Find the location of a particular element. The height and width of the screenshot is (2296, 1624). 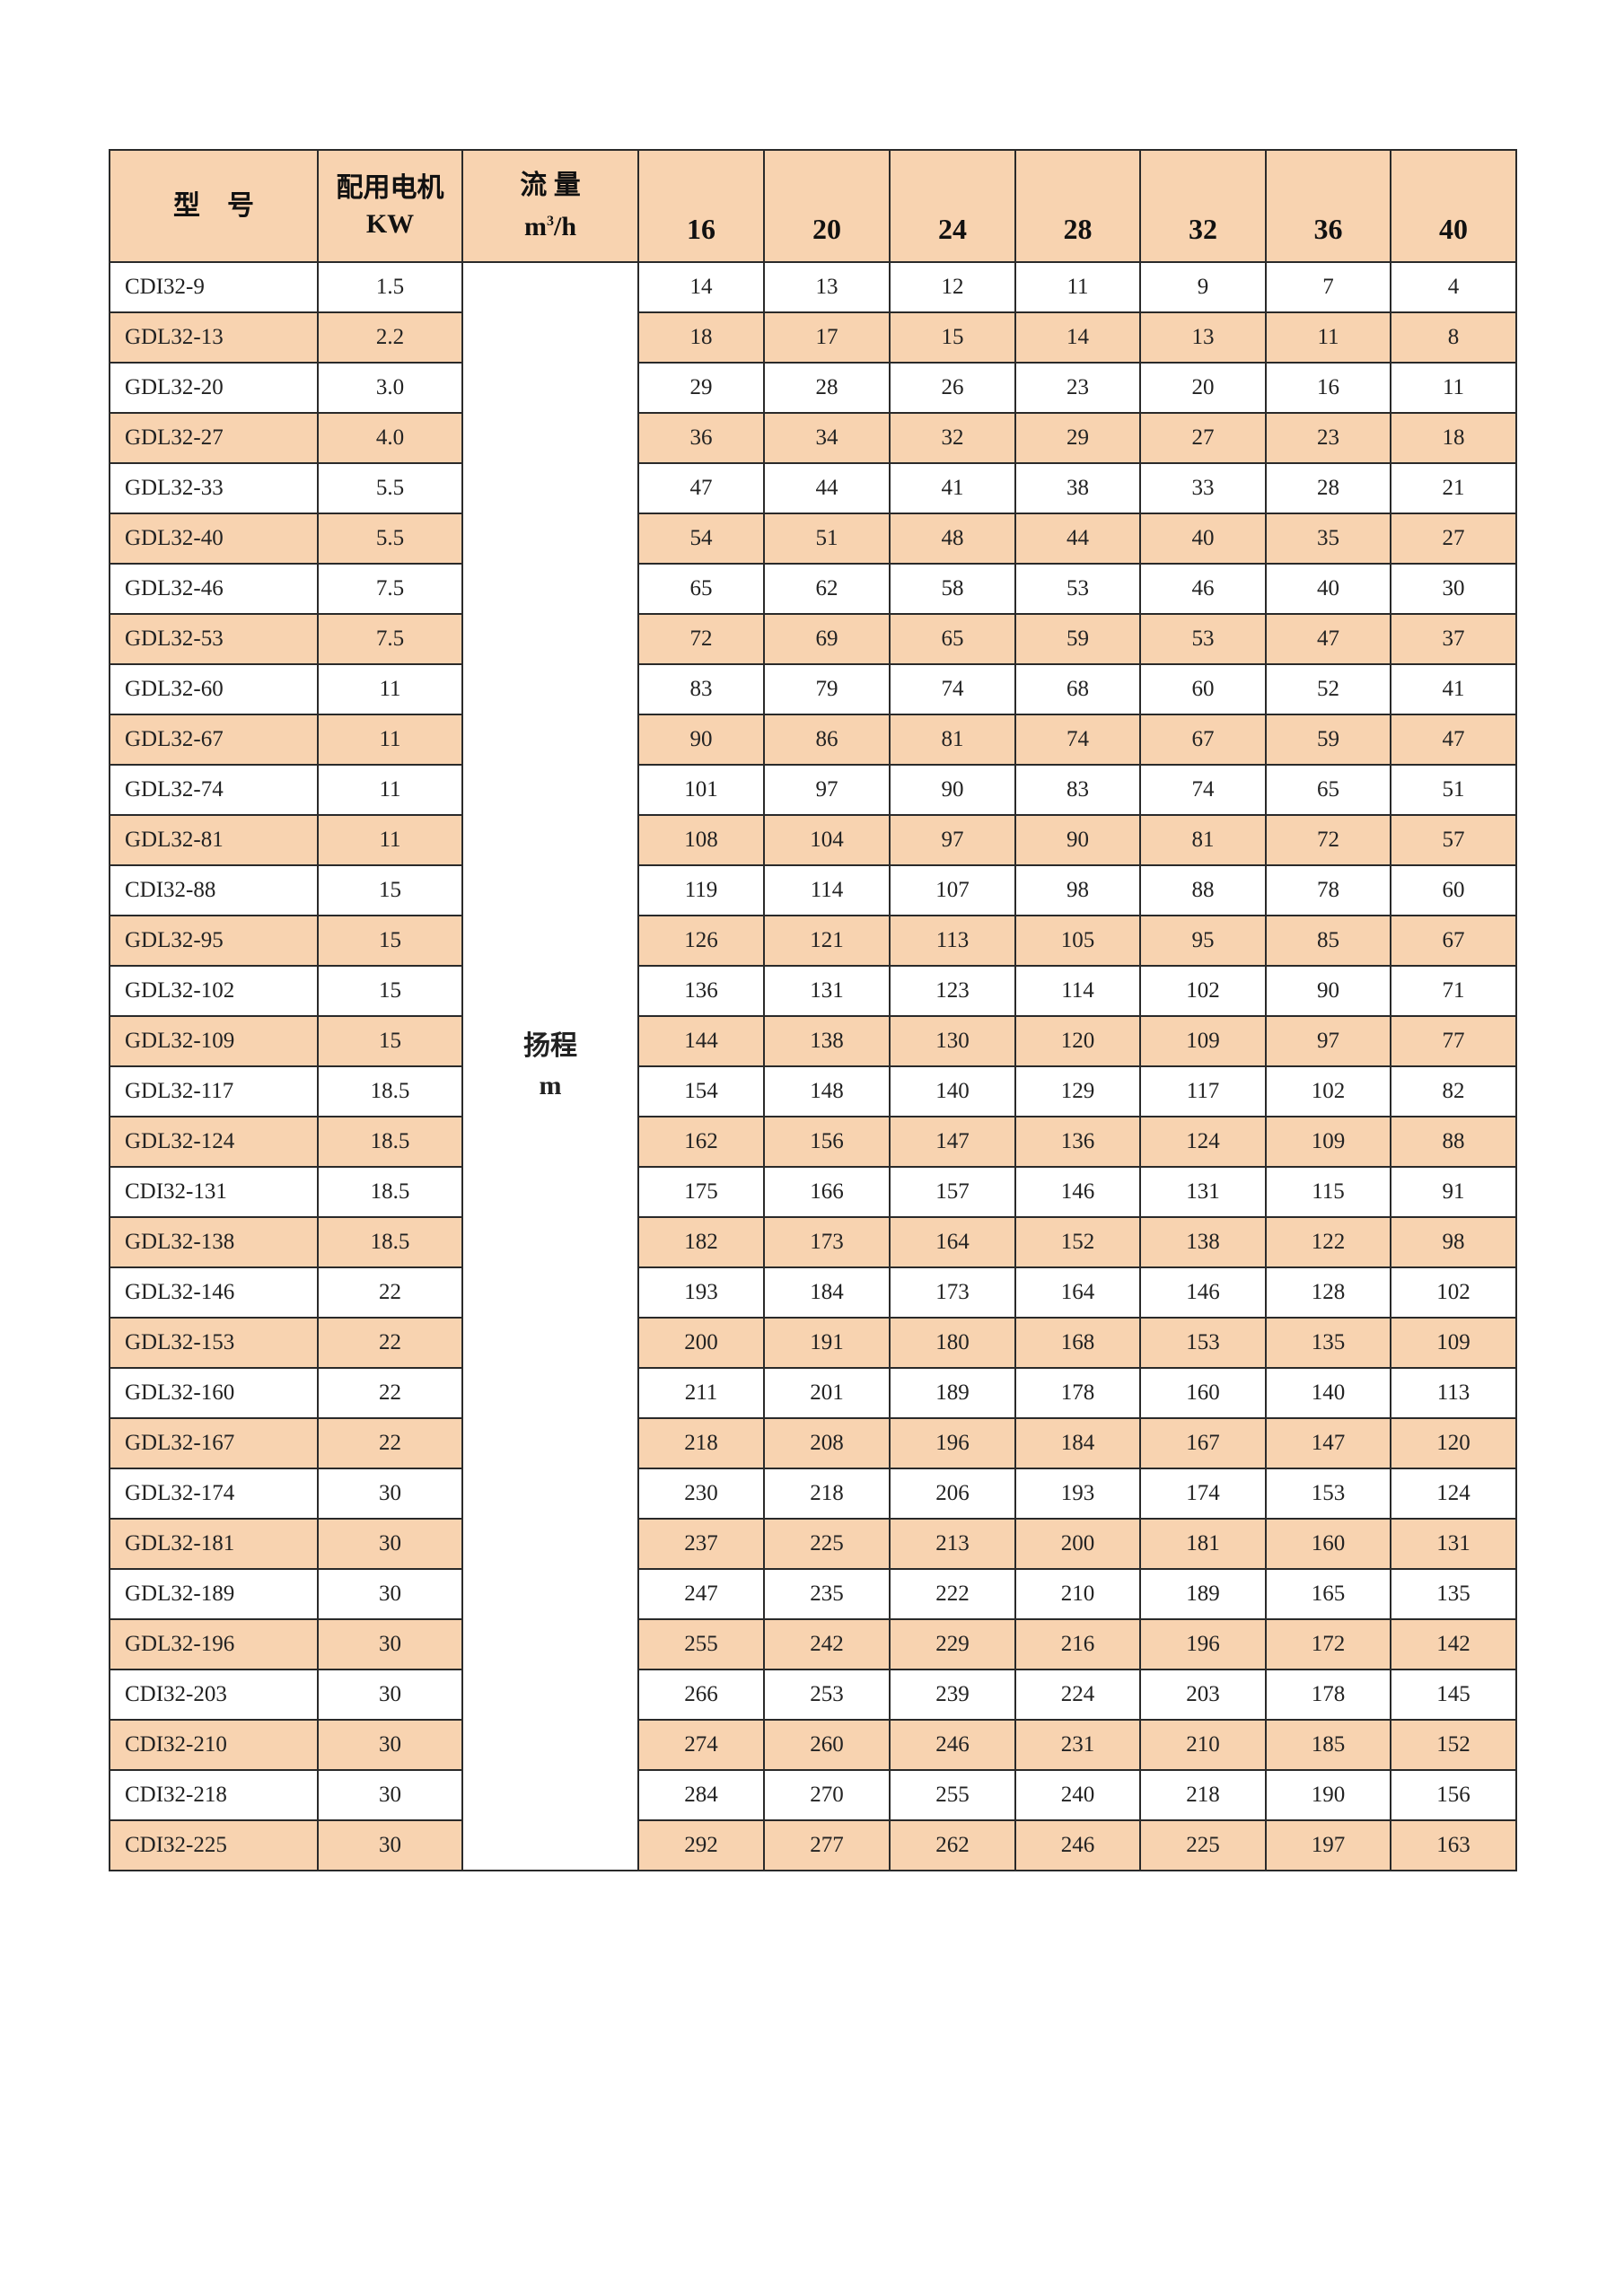

head-value-cell: 77 is located at coordinates (1453, 1041).